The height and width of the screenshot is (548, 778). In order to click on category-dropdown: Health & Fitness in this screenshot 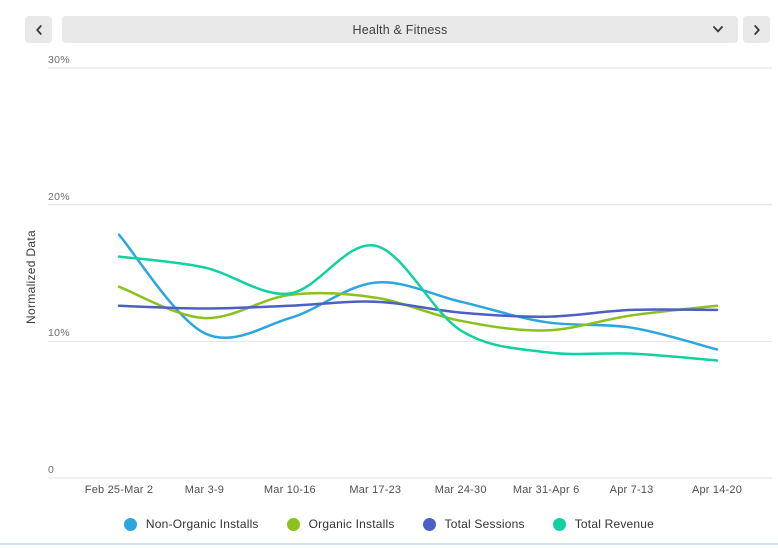, I will do `click(400, 29)`.